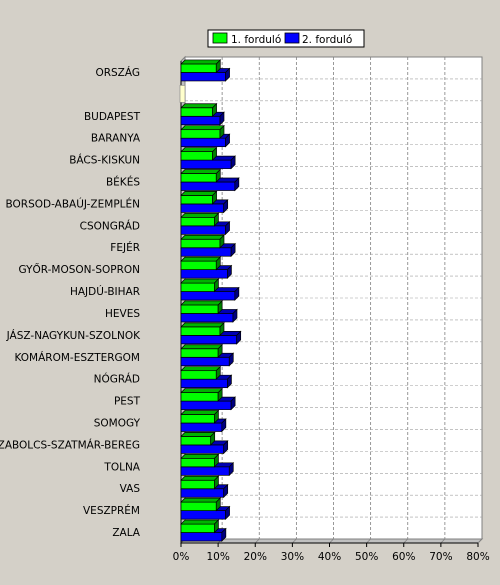 The height and width of the screenshot is (585, 500). I want to click on x-tick-label: 20%, so click(255, 557).